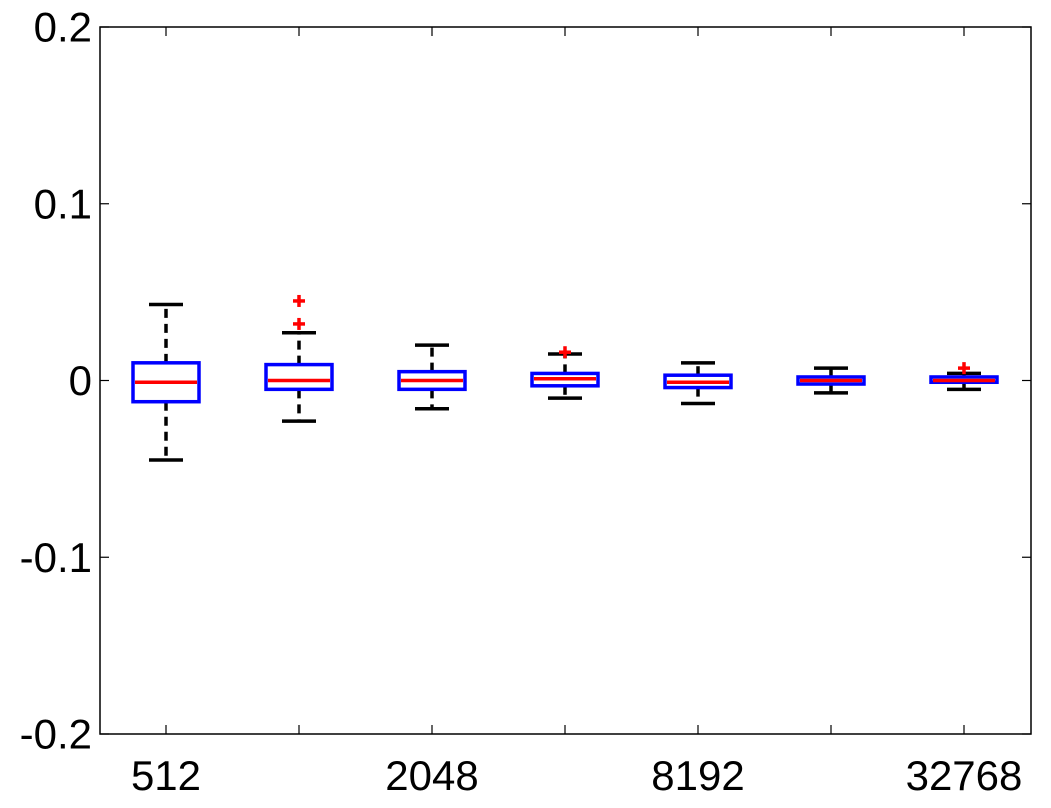 This screenshot has height=808, width=1051. What do you see at coordinates (56, 734) in the screenshot?
I see `y-tick-label: -0.2` at bounding box center [56, 734].